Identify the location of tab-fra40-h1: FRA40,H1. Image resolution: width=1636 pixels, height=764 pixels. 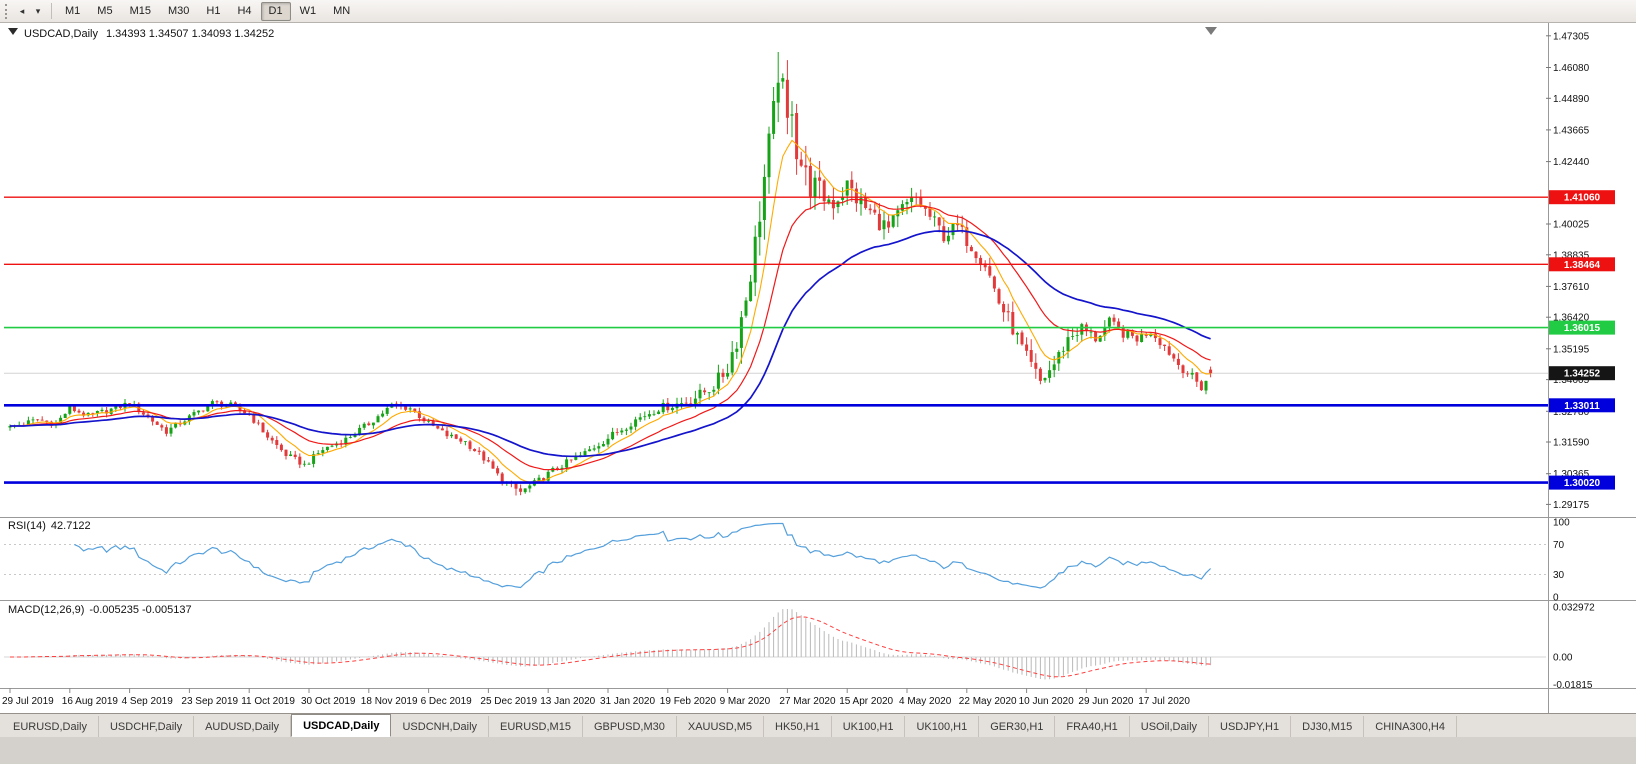
(1092, 726).